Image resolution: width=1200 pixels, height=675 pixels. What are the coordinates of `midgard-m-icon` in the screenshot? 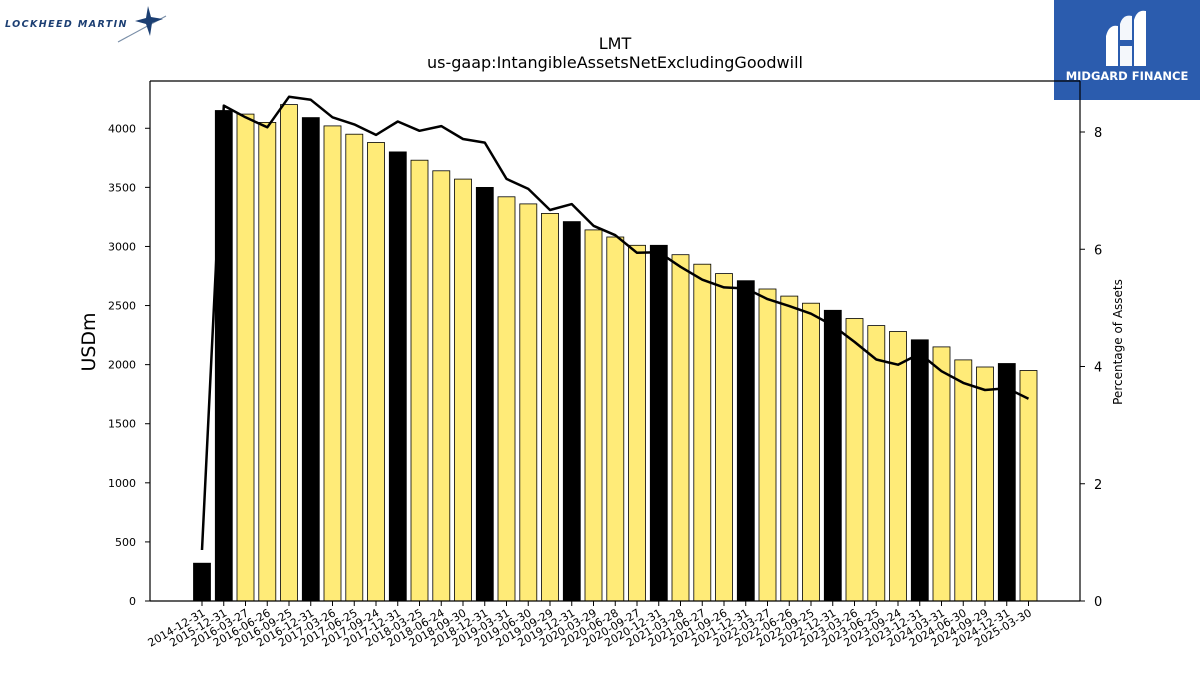 It's located at (1126, 38).